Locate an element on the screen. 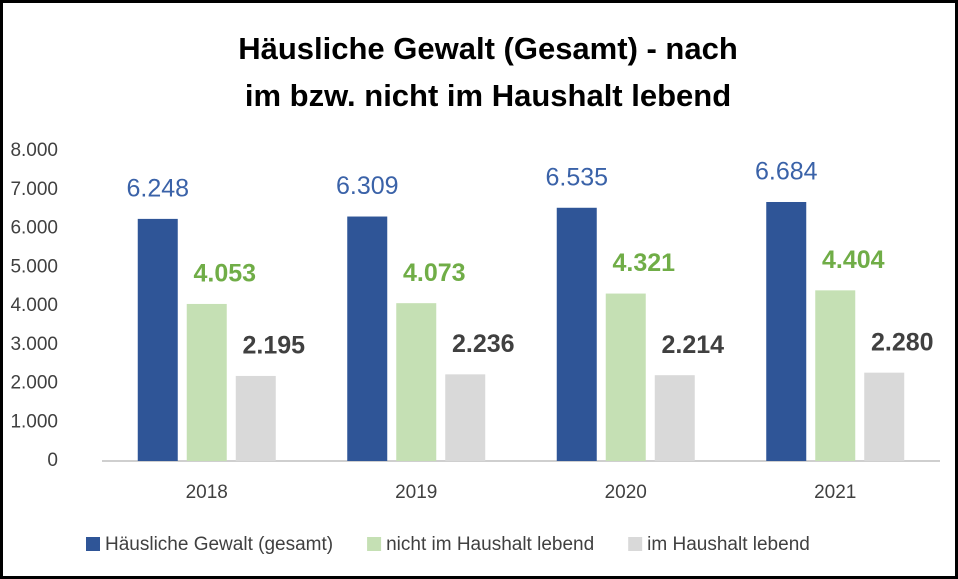 This screenshot has height=579, width=958. data-label: 2.236 is located at coordinates (483, 344).